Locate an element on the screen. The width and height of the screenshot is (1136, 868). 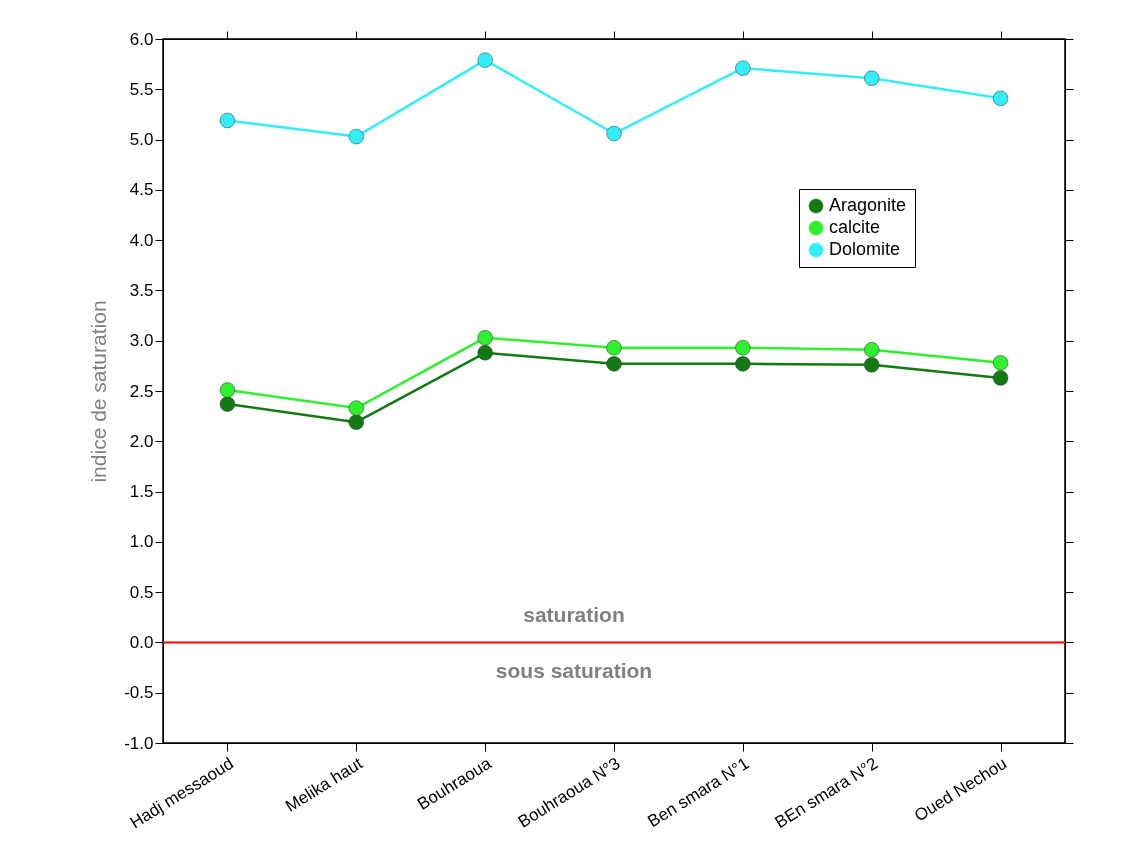
legend-label: Aragonite is located at coordinates (868, 205).